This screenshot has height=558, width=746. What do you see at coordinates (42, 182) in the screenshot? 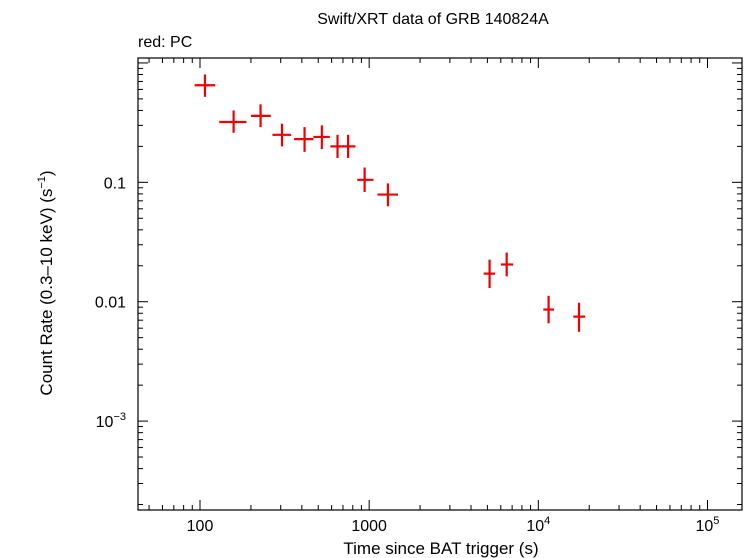
I see `y-axis-label-sup: −1` at bounding box center [42, 182].